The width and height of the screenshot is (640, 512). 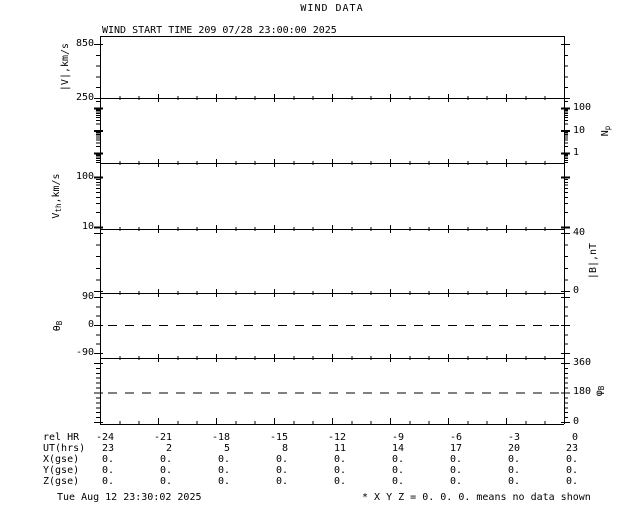 I want to click on timestamp: Tue Aug 12 23:30:02 2025, so click(x=129, y=497).